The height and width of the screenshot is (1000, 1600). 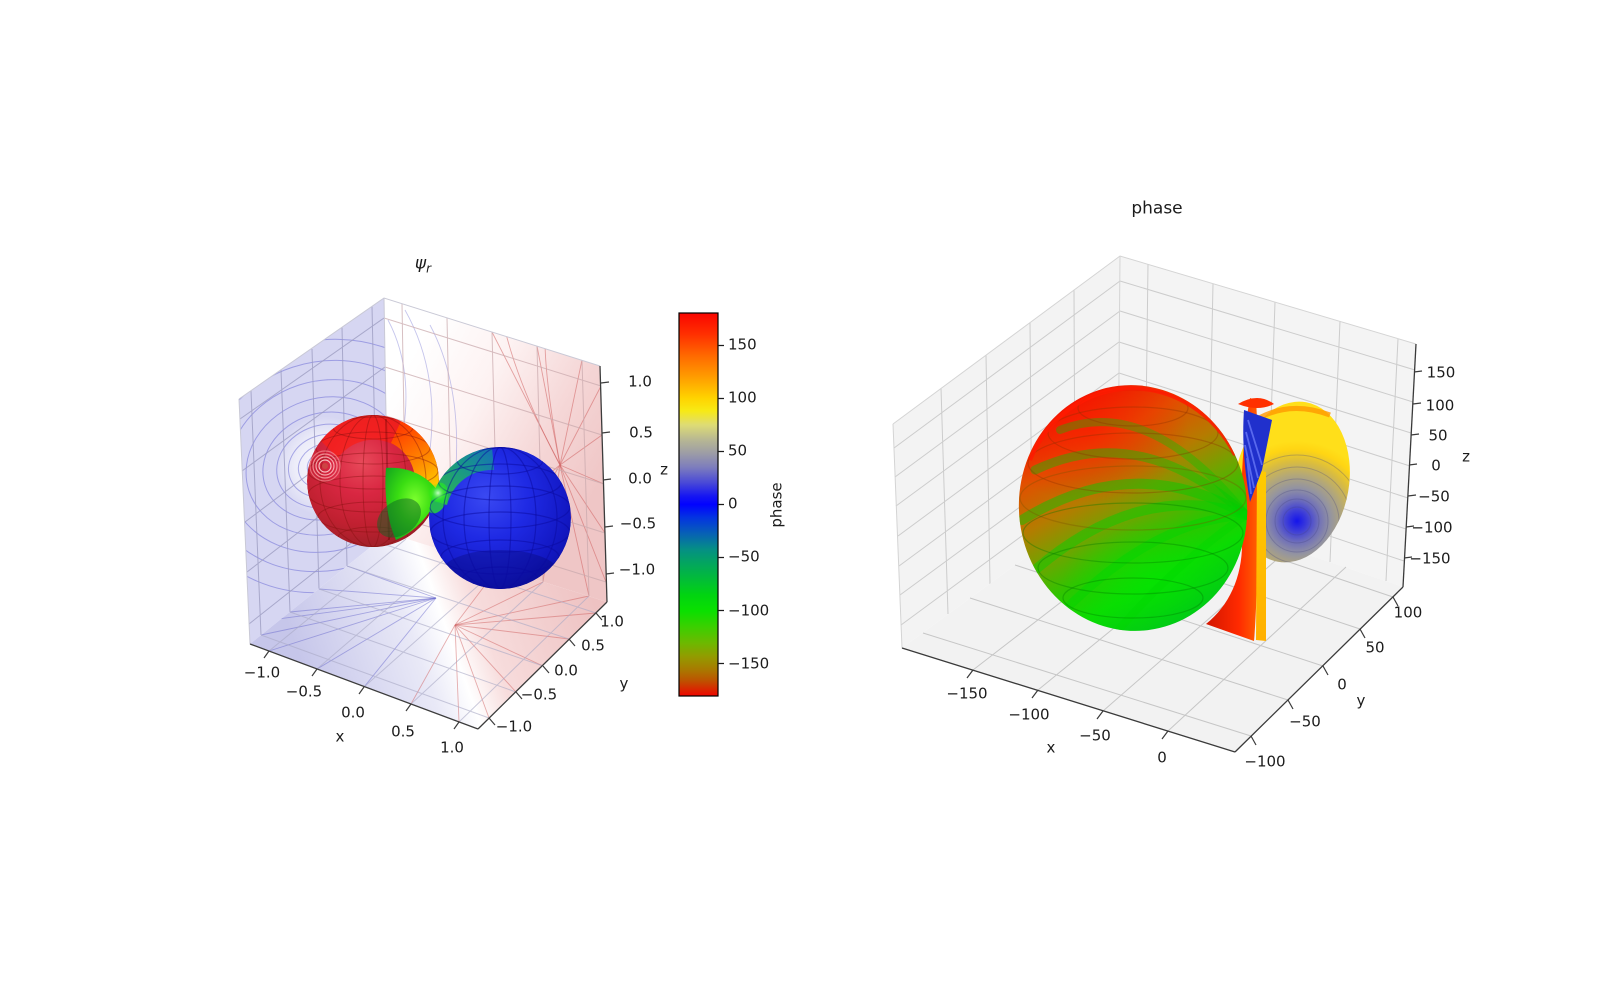 I want to click on colorbar-tick: 0, so click(x=733, y=503).